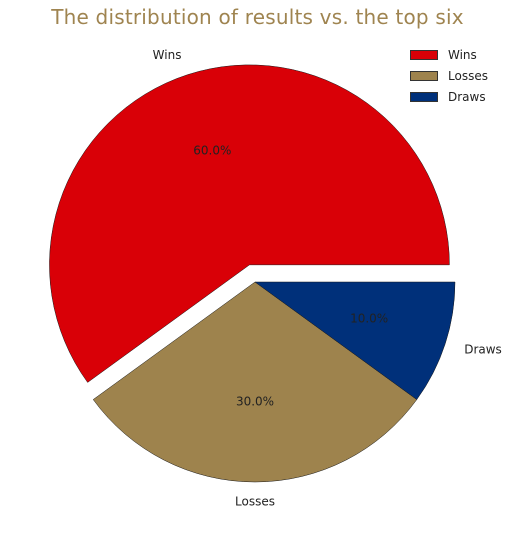 The width and height of the screenshot is (515, 540). I want to click on legend-label-losses: Losses, so click(468, 76).